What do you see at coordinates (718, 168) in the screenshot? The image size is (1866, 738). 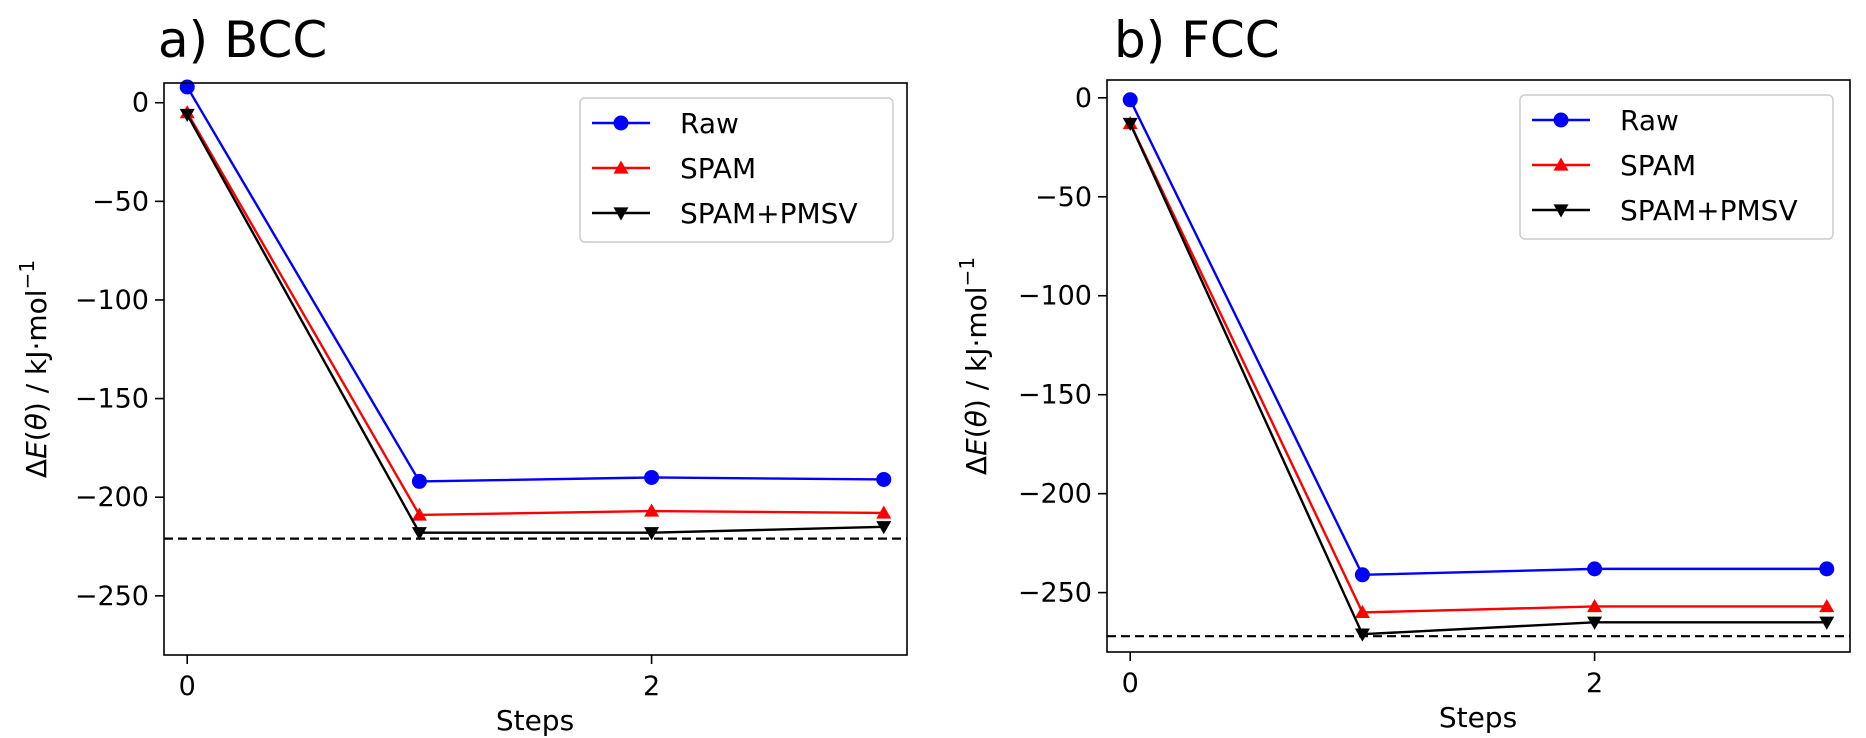 I see `panel-a-legend-spam-label: SPAM` at bounding box center [718, 168].